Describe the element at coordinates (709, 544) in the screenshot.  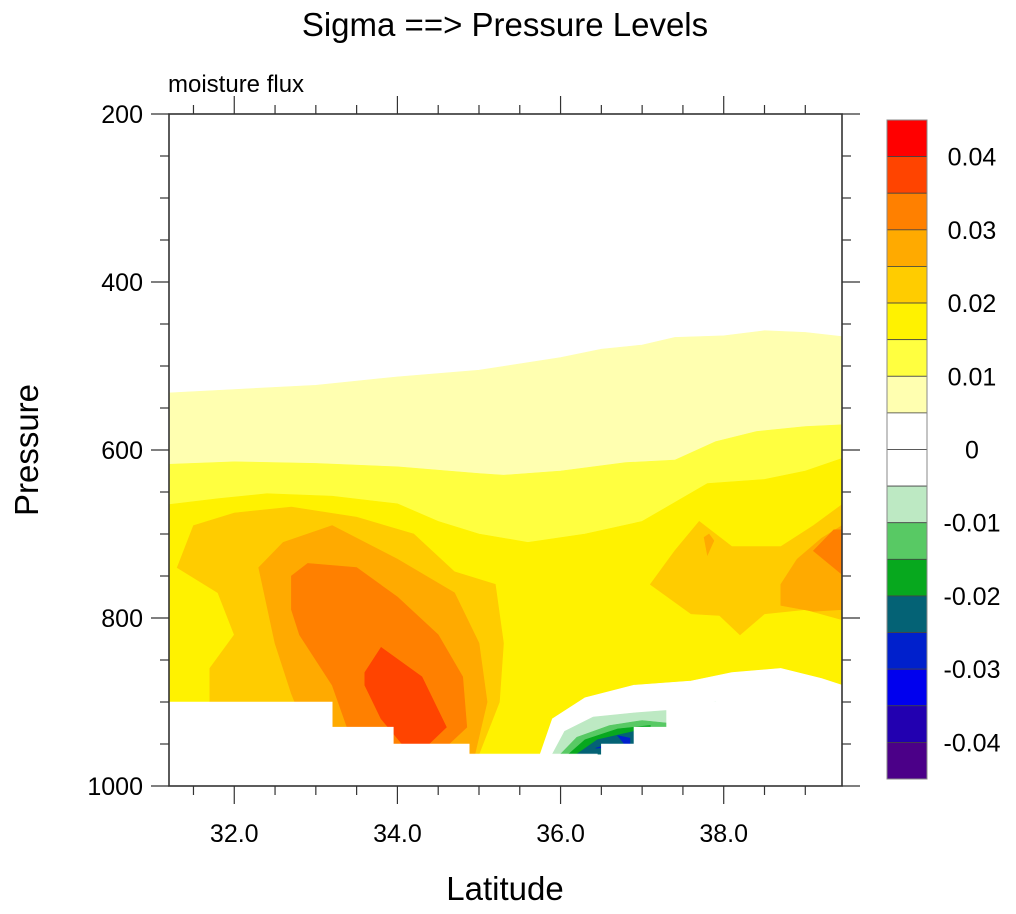
I see `contour-region-band-0.025-0.03-east-spot` at that location.